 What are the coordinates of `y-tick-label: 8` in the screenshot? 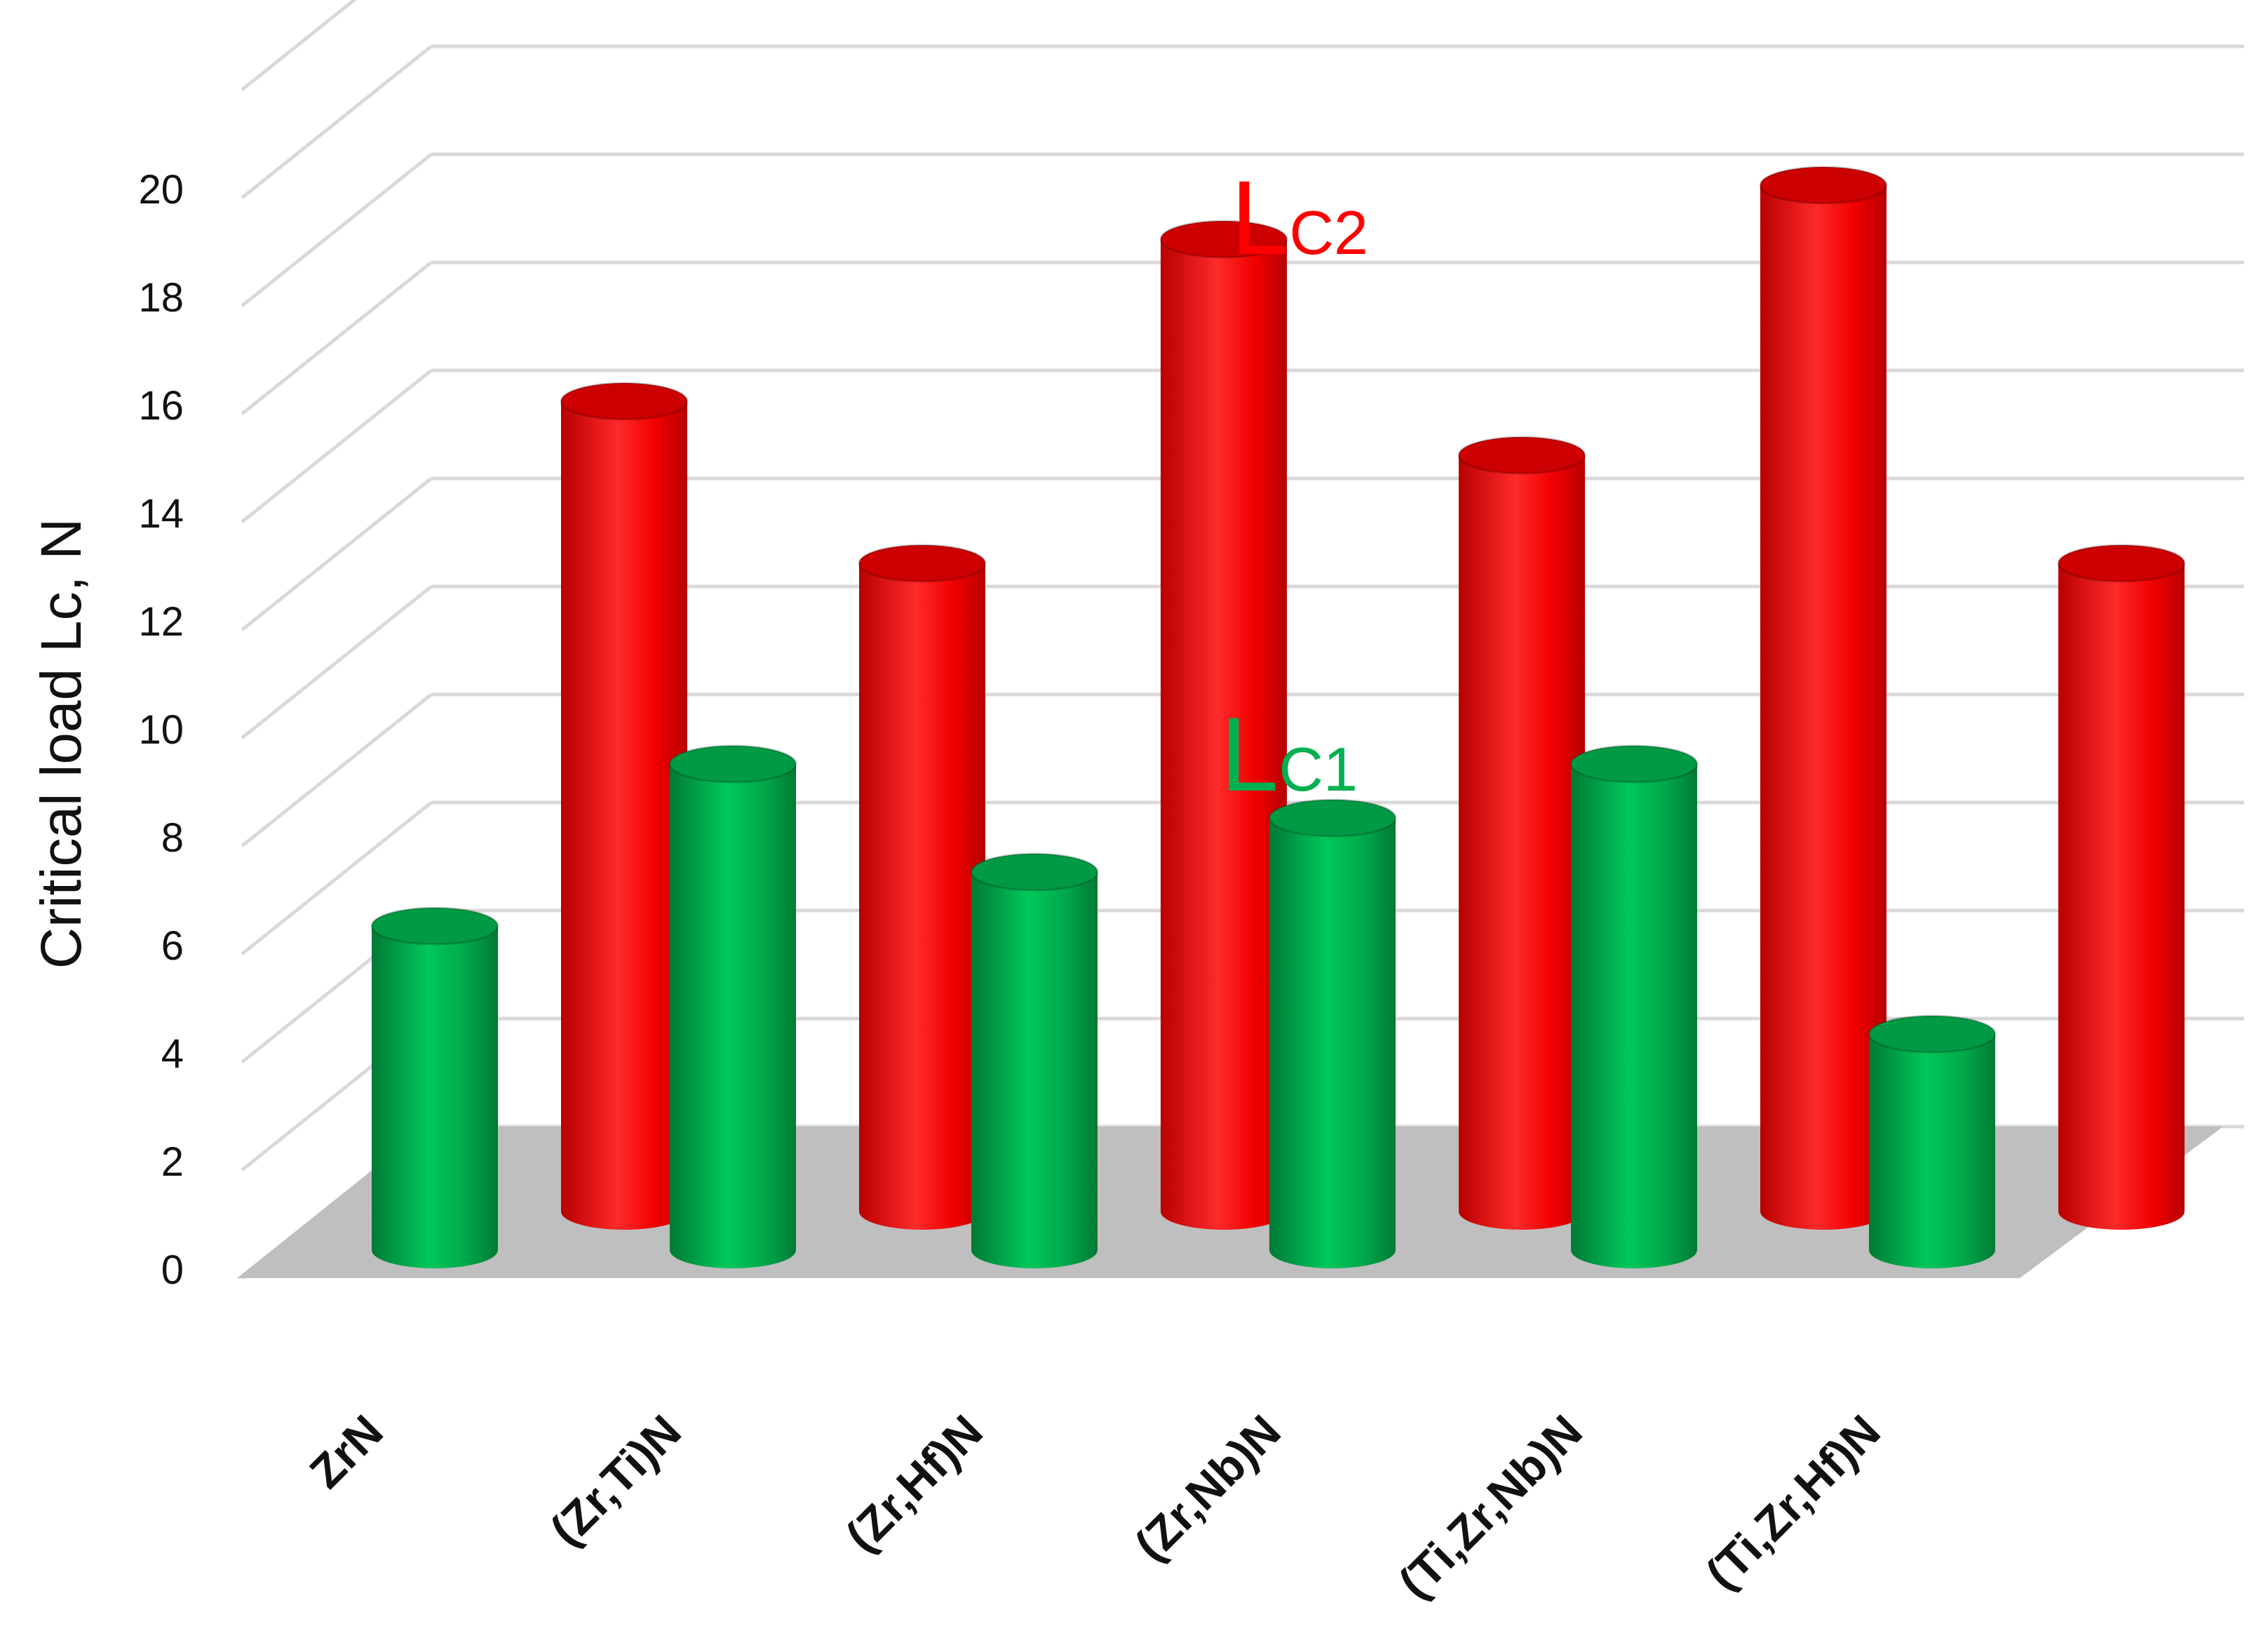 It's located at (172, 838).